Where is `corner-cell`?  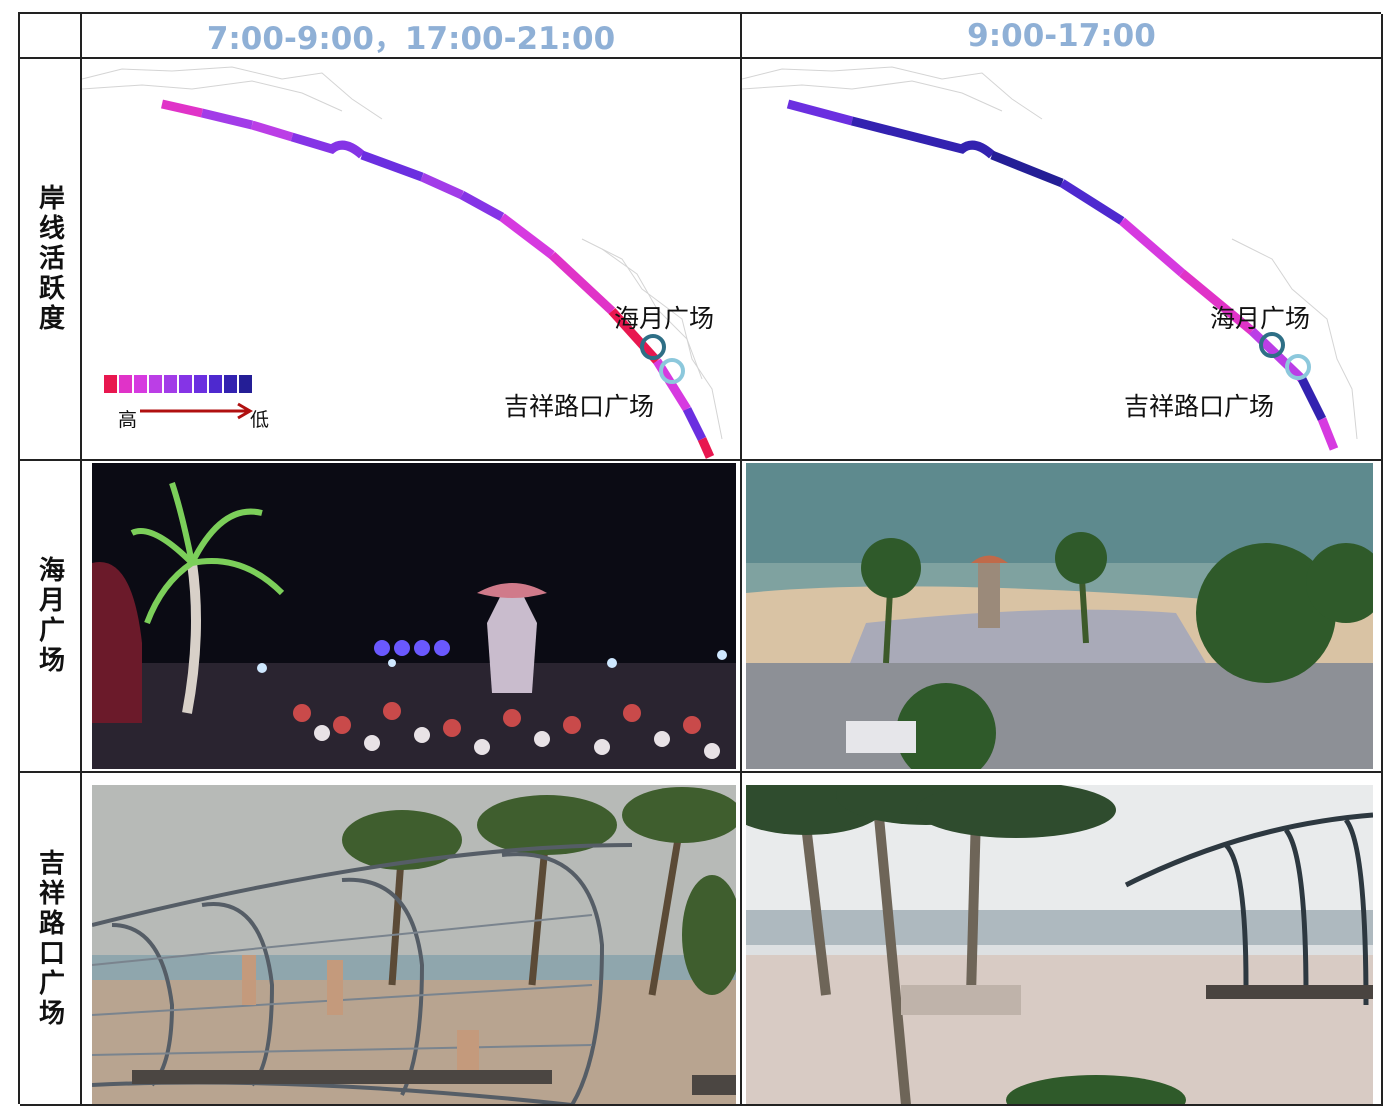 corner-cell is located at coordinates (51, 36).